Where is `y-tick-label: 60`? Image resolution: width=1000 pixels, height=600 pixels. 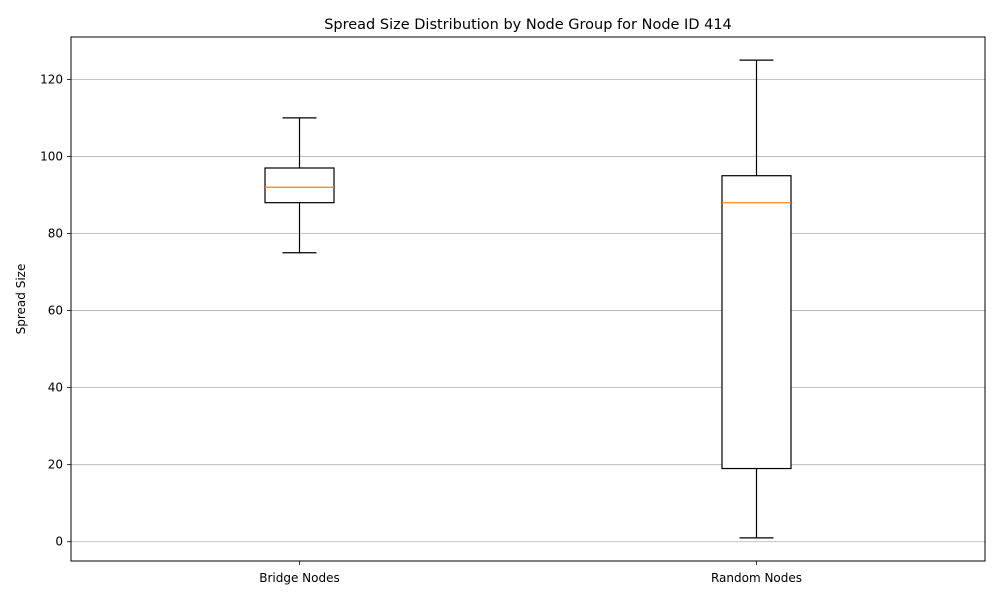 y-tick-label: 60 is located at coordinates (55, 311).